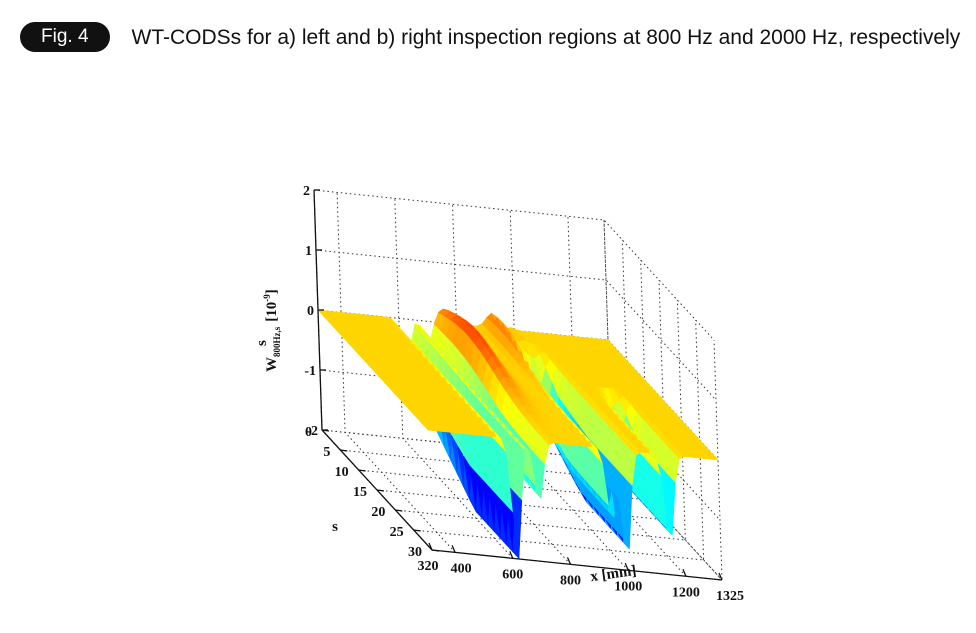 This screenshot has height=633, width=976. Describe the element at coordinates (628, 586) in the screenshot. I see `x-tick-label: 1000` at that location.